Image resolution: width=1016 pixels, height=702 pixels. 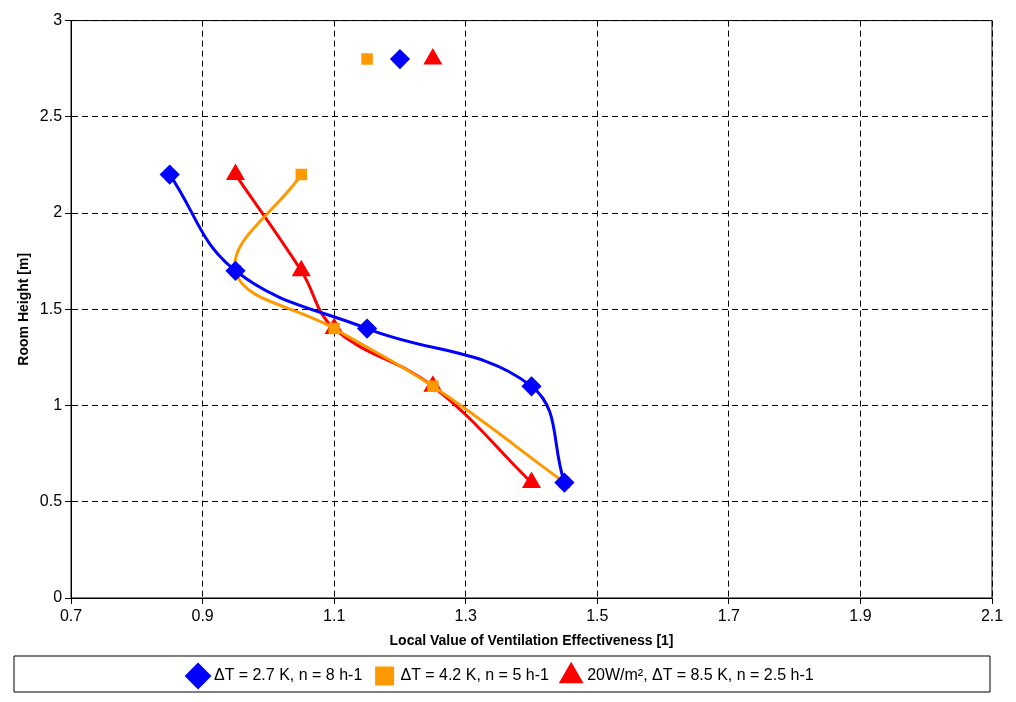 What do you see at coordinates (23, 309) in the screenshot?
I see `y-axis-title: Room Height [m]` at bounding box center [23, 309].